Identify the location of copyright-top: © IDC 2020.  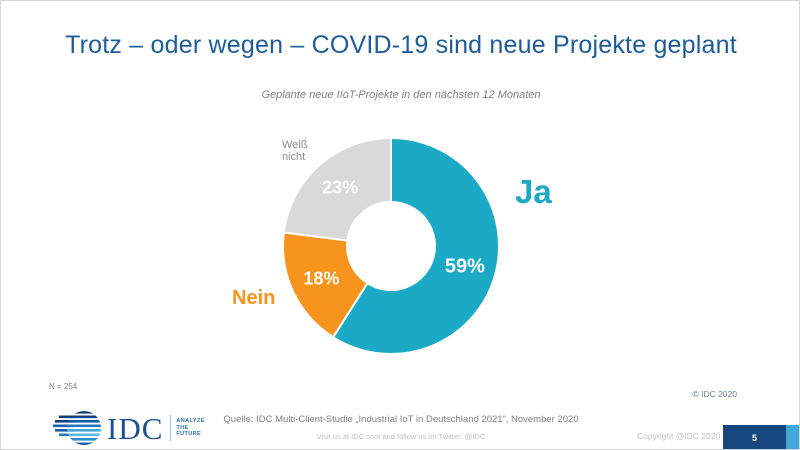
(714, 394).